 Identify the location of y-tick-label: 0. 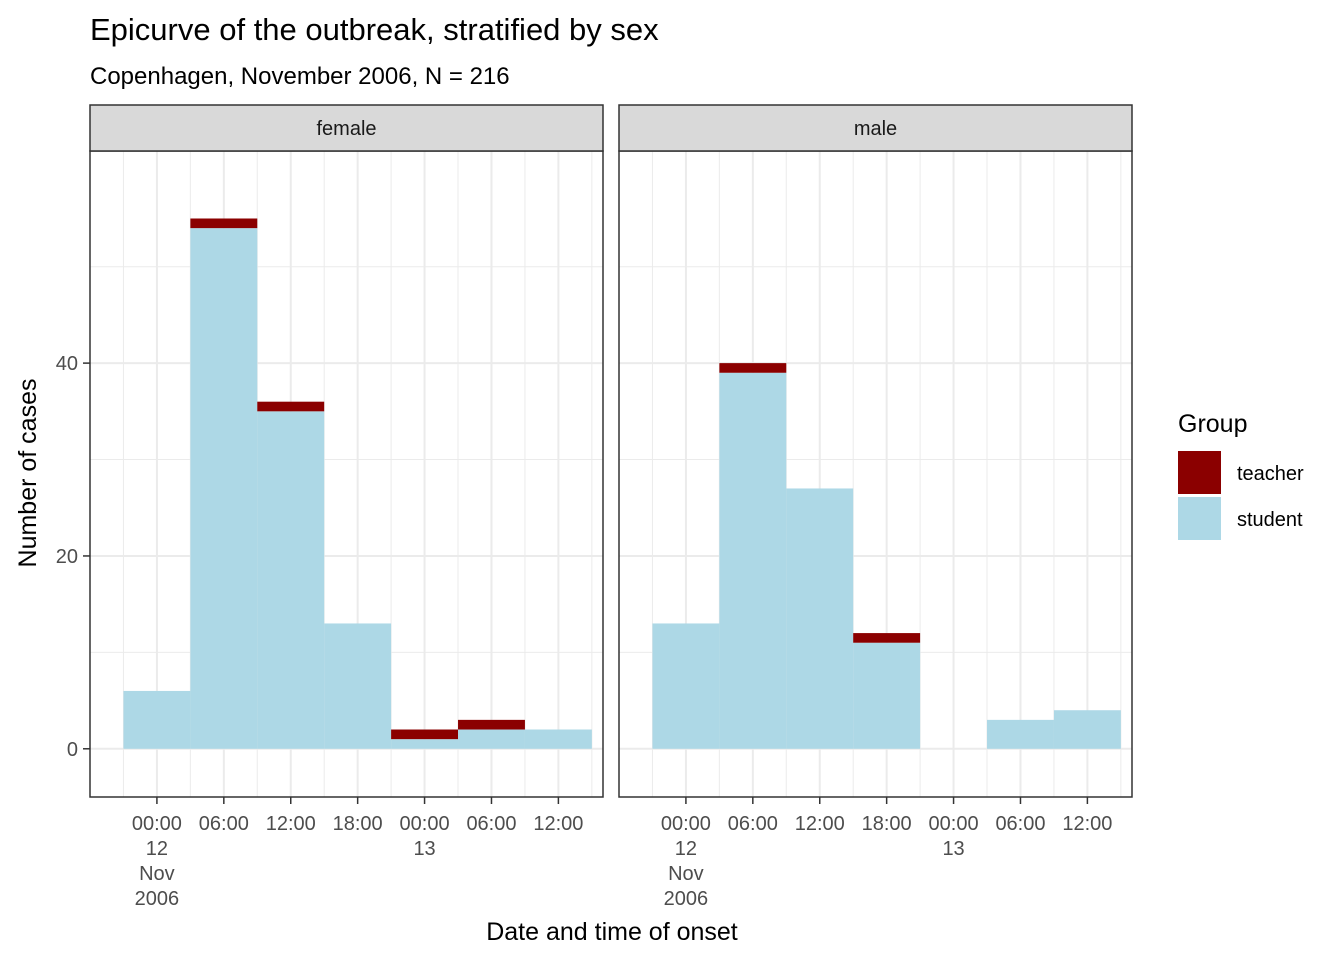
(72, 750).